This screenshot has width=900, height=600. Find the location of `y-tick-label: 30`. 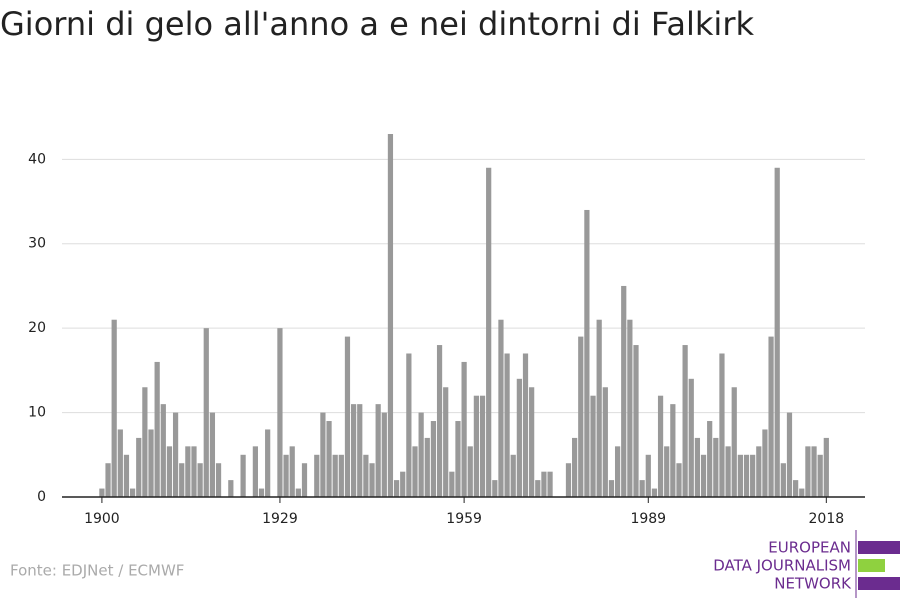

y-tick-label: 30 is located at coordinates (37, 244).